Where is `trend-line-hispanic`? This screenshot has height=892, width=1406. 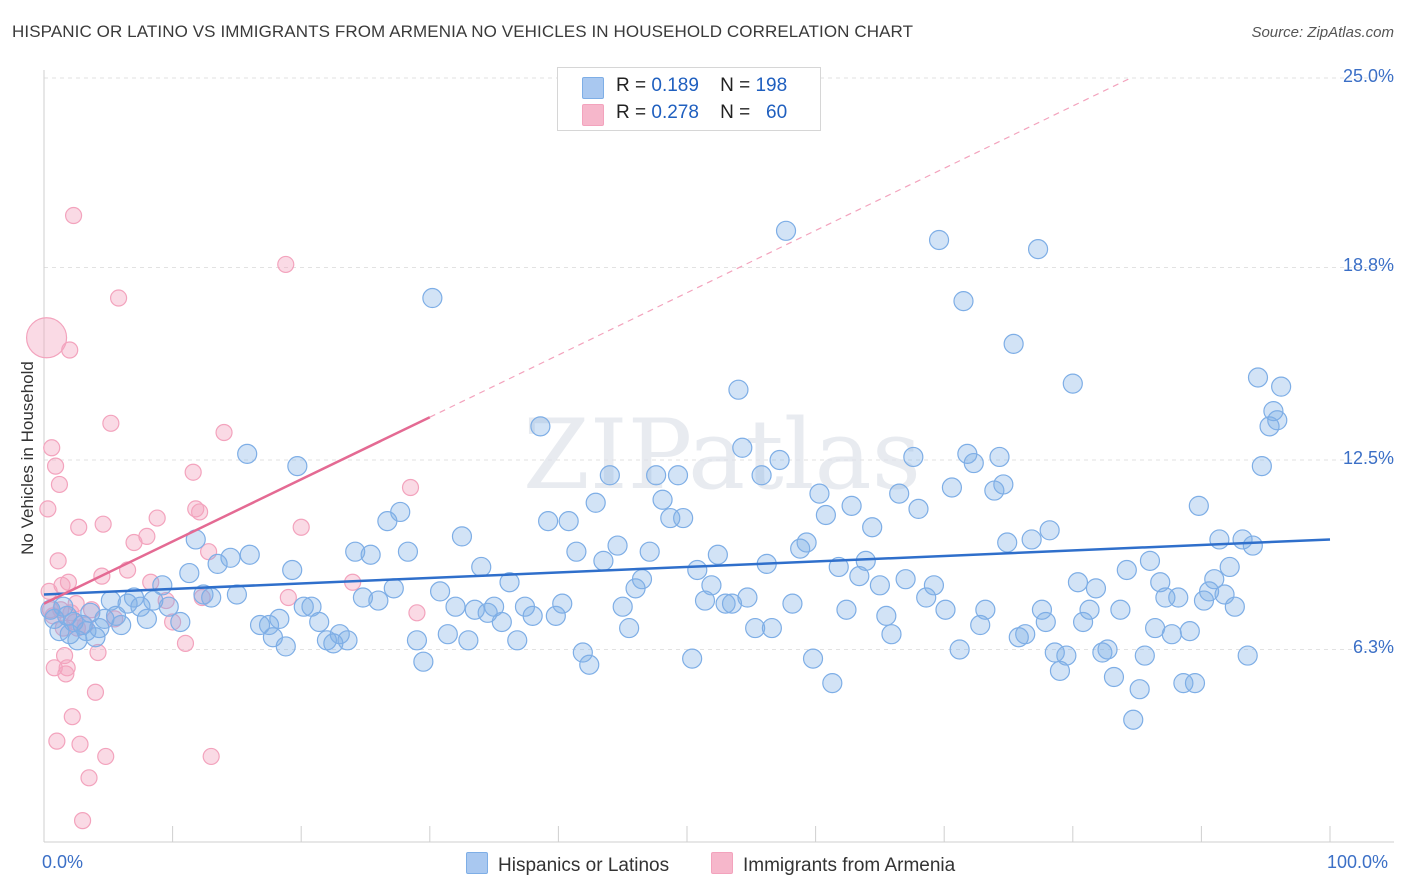
trend-line-hispanic is located at coordinates (687, 567).